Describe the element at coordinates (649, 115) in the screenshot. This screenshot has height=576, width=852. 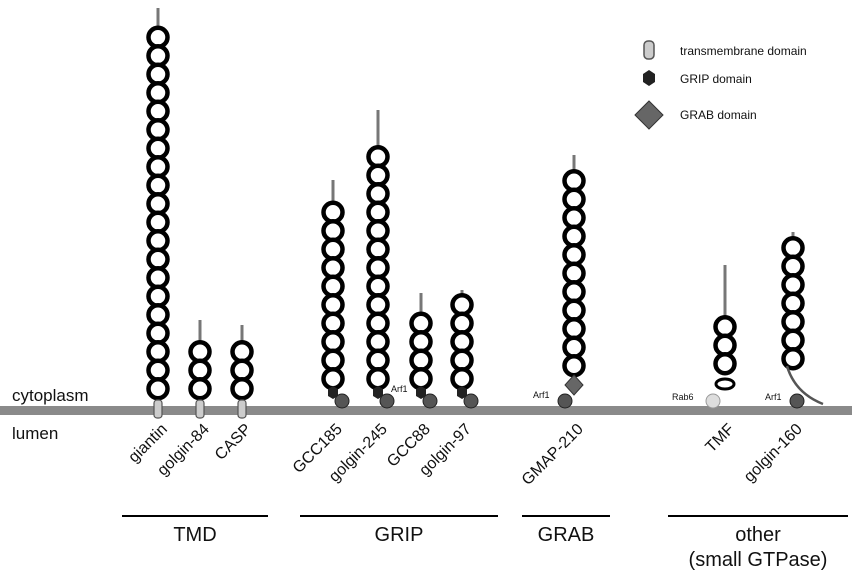
I see `legend-grab-icon` at that location.